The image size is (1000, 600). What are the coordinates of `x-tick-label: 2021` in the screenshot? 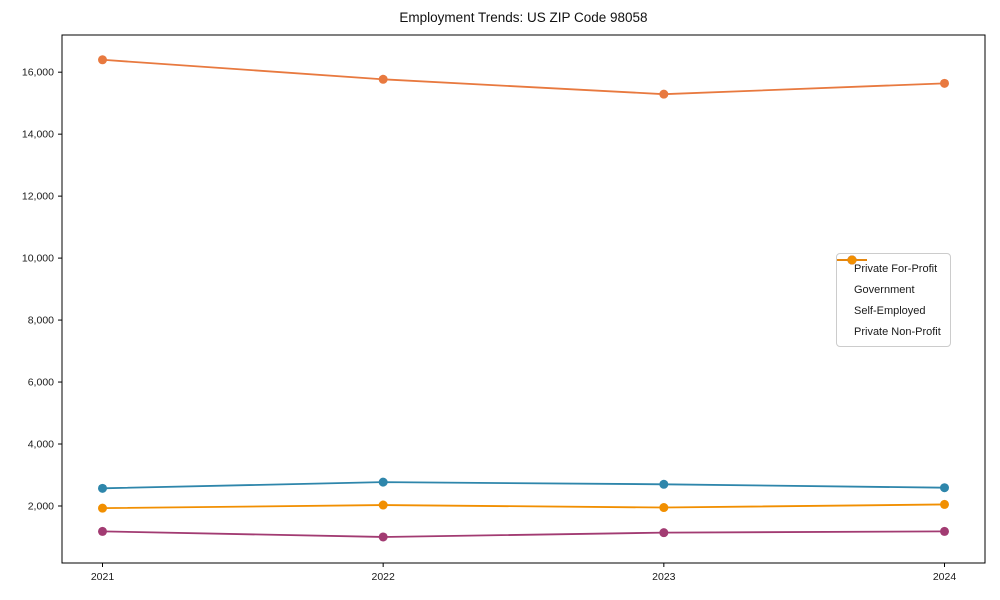 It's located at (103, 577).